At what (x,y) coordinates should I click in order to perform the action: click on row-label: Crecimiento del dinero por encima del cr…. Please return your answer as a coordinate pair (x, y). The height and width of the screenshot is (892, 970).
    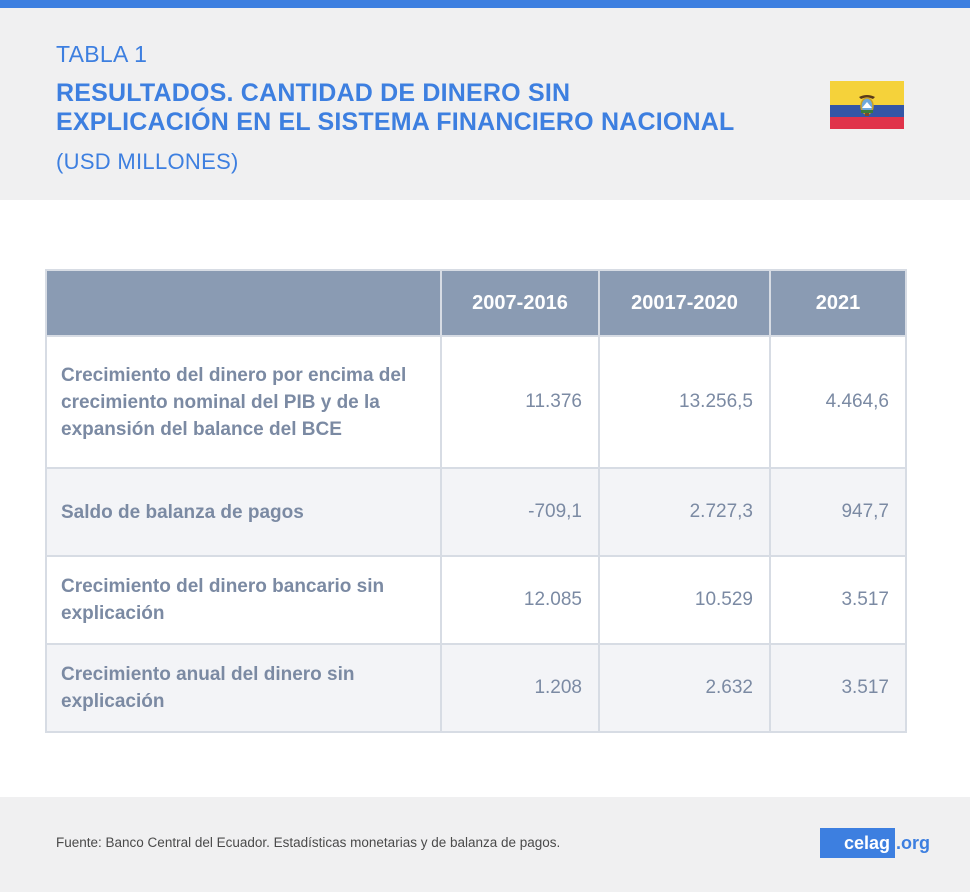
    Looking at the image, I should click on (243, 402).